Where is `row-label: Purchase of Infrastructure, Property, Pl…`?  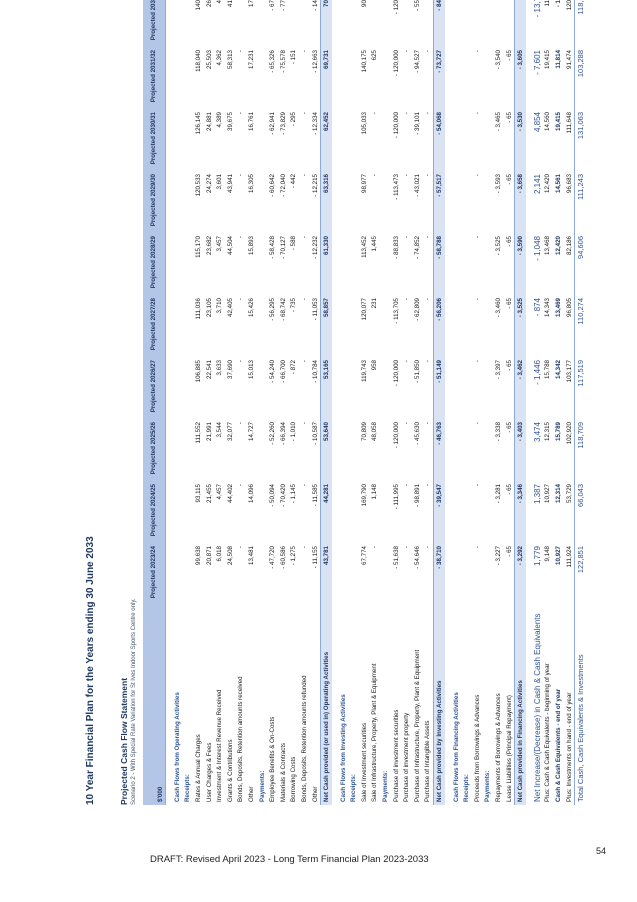
row-label: Purchase of Infrastructure, Property, Pl… is located at coordinates (417, 725).